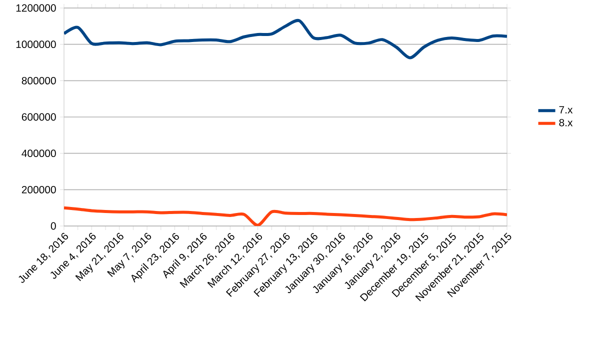  What do you see at coordinates (36, 8) in the screenshot?
I see `y-tick-label: 1200000` at bounding box center [36, 8].